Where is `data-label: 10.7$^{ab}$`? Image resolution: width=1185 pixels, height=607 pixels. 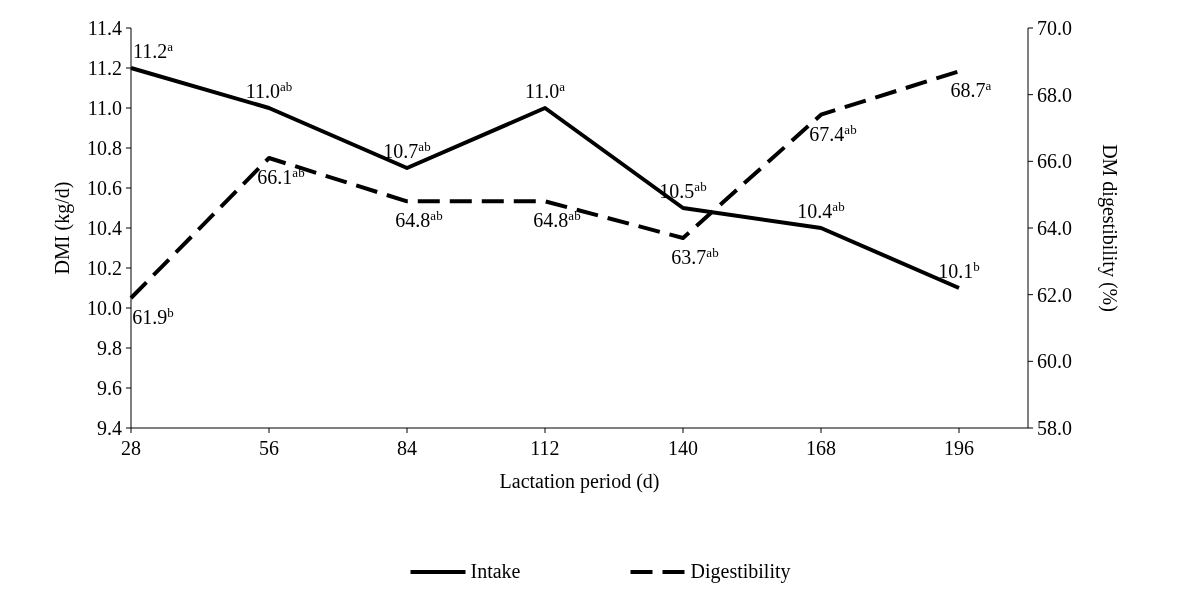
data-label: 10.7$^{ab}$ is located at coordinates (407, 150).